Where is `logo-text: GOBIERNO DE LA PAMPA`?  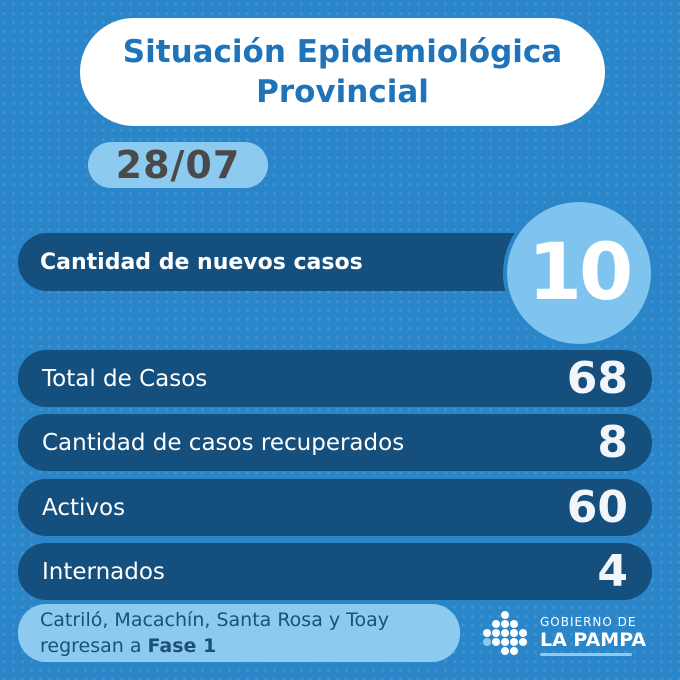
logo-text: GOBIERNO DE LA PAMPA is located at coordinates (593, 635).